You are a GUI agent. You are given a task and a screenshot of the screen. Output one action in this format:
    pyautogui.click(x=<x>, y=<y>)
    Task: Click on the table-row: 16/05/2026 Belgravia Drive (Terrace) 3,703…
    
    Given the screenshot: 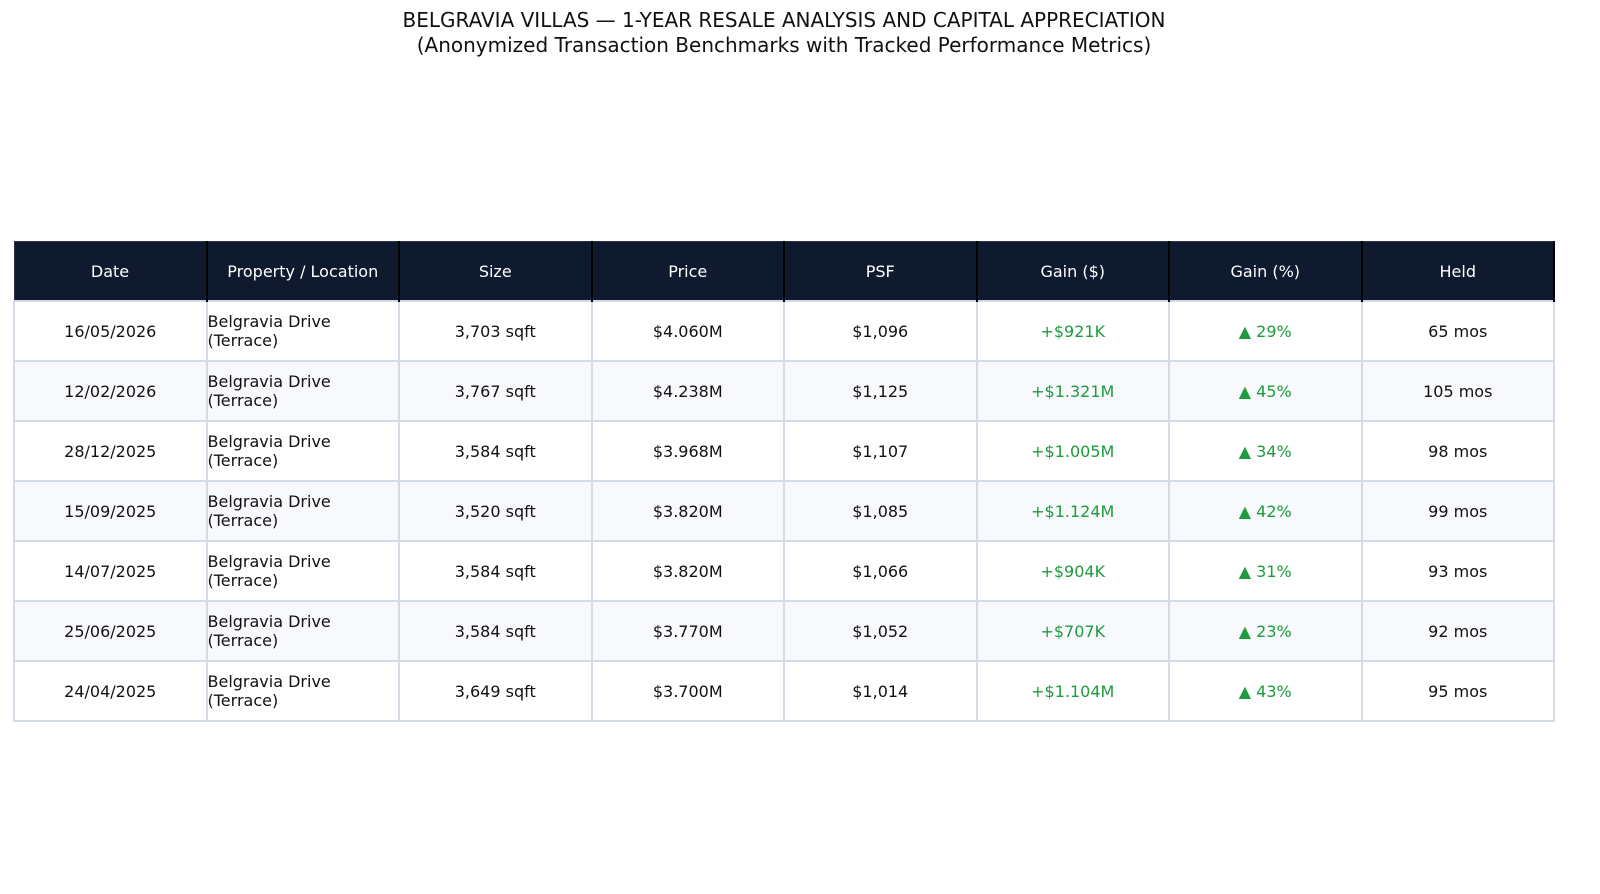 What is the action you would take?
    pyautogui.click(x=784, y=331)
    